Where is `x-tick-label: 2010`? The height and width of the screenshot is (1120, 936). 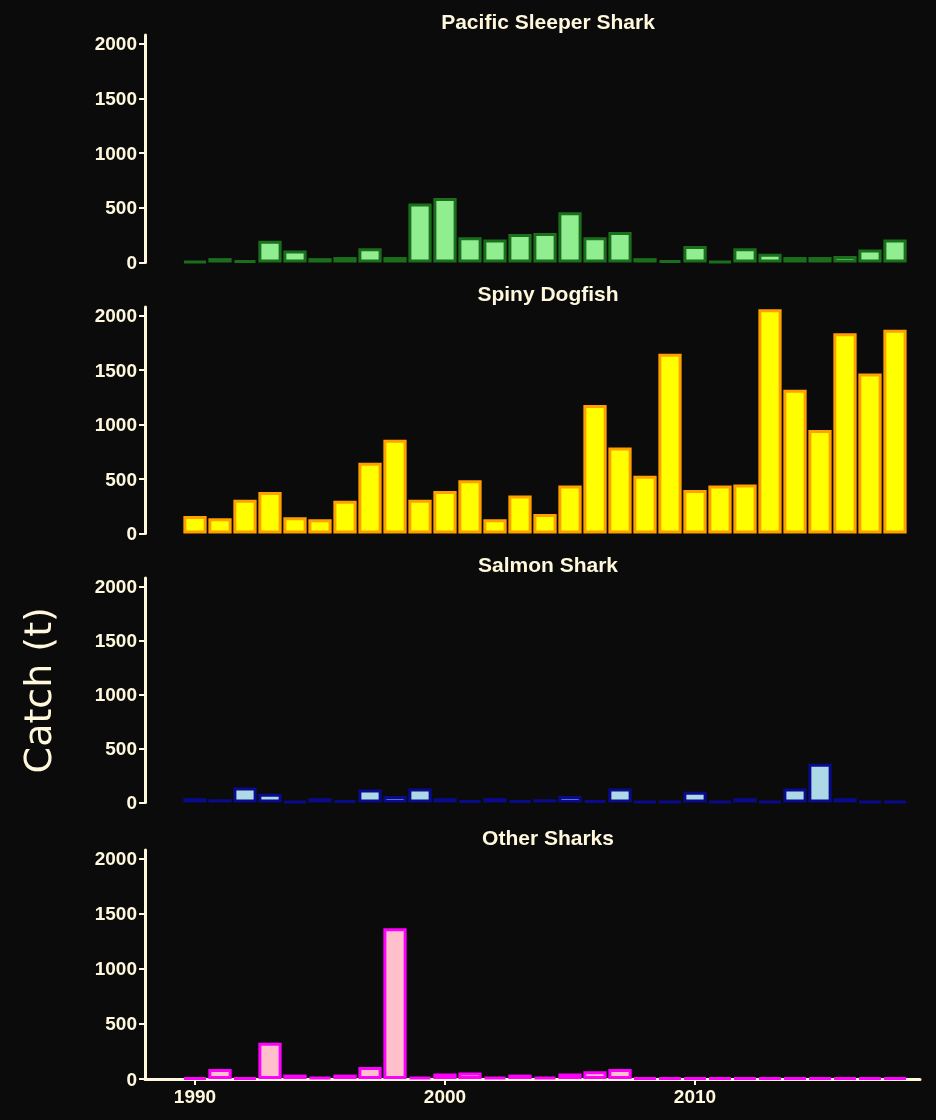
x-tick-label: 2010 is located at coordinates (695, 1096).